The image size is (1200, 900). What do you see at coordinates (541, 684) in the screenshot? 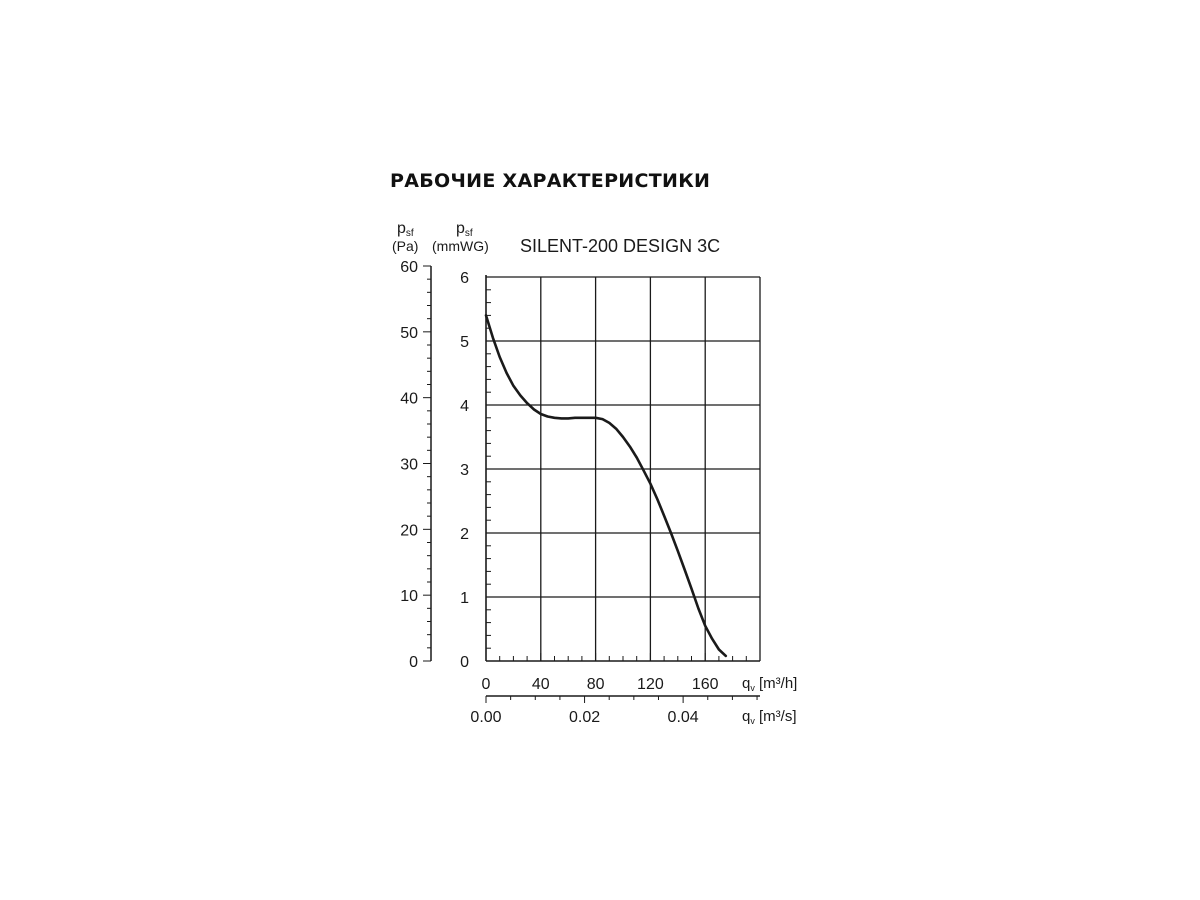
I see `x-axis-m3h-tick-label: 40` at bounding box center [541, 684].